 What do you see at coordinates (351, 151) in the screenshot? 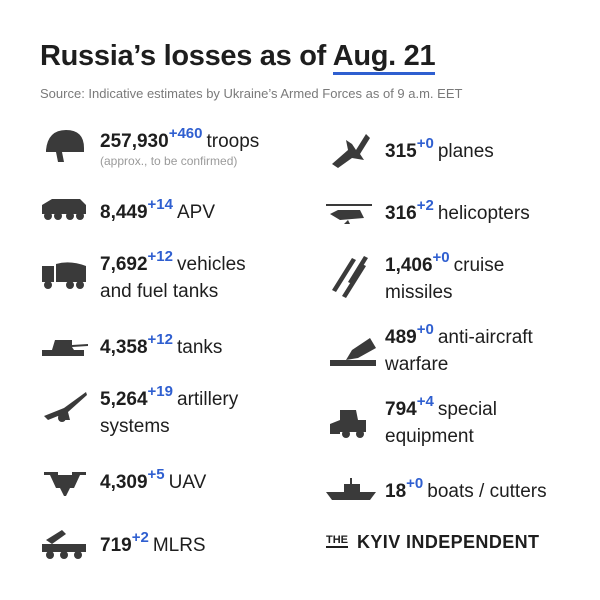
I see `plane-icon` at bounding box center [351, 151].